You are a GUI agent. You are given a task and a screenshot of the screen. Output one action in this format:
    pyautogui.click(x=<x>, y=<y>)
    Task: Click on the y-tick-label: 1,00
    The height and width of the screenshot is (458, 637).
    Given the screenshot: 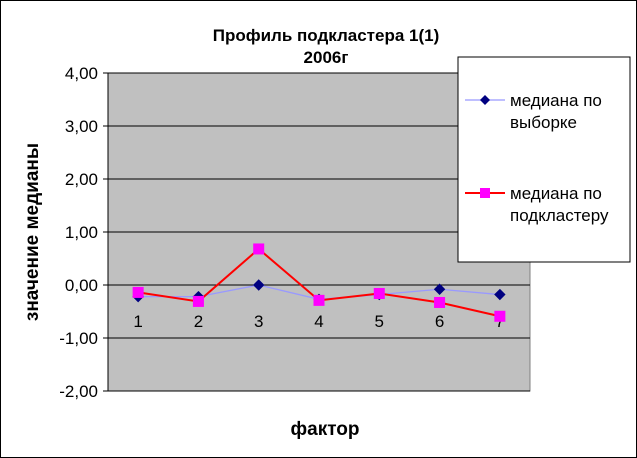 What is the action you would take?
    pyautogui.click(x=81, y=232)
    